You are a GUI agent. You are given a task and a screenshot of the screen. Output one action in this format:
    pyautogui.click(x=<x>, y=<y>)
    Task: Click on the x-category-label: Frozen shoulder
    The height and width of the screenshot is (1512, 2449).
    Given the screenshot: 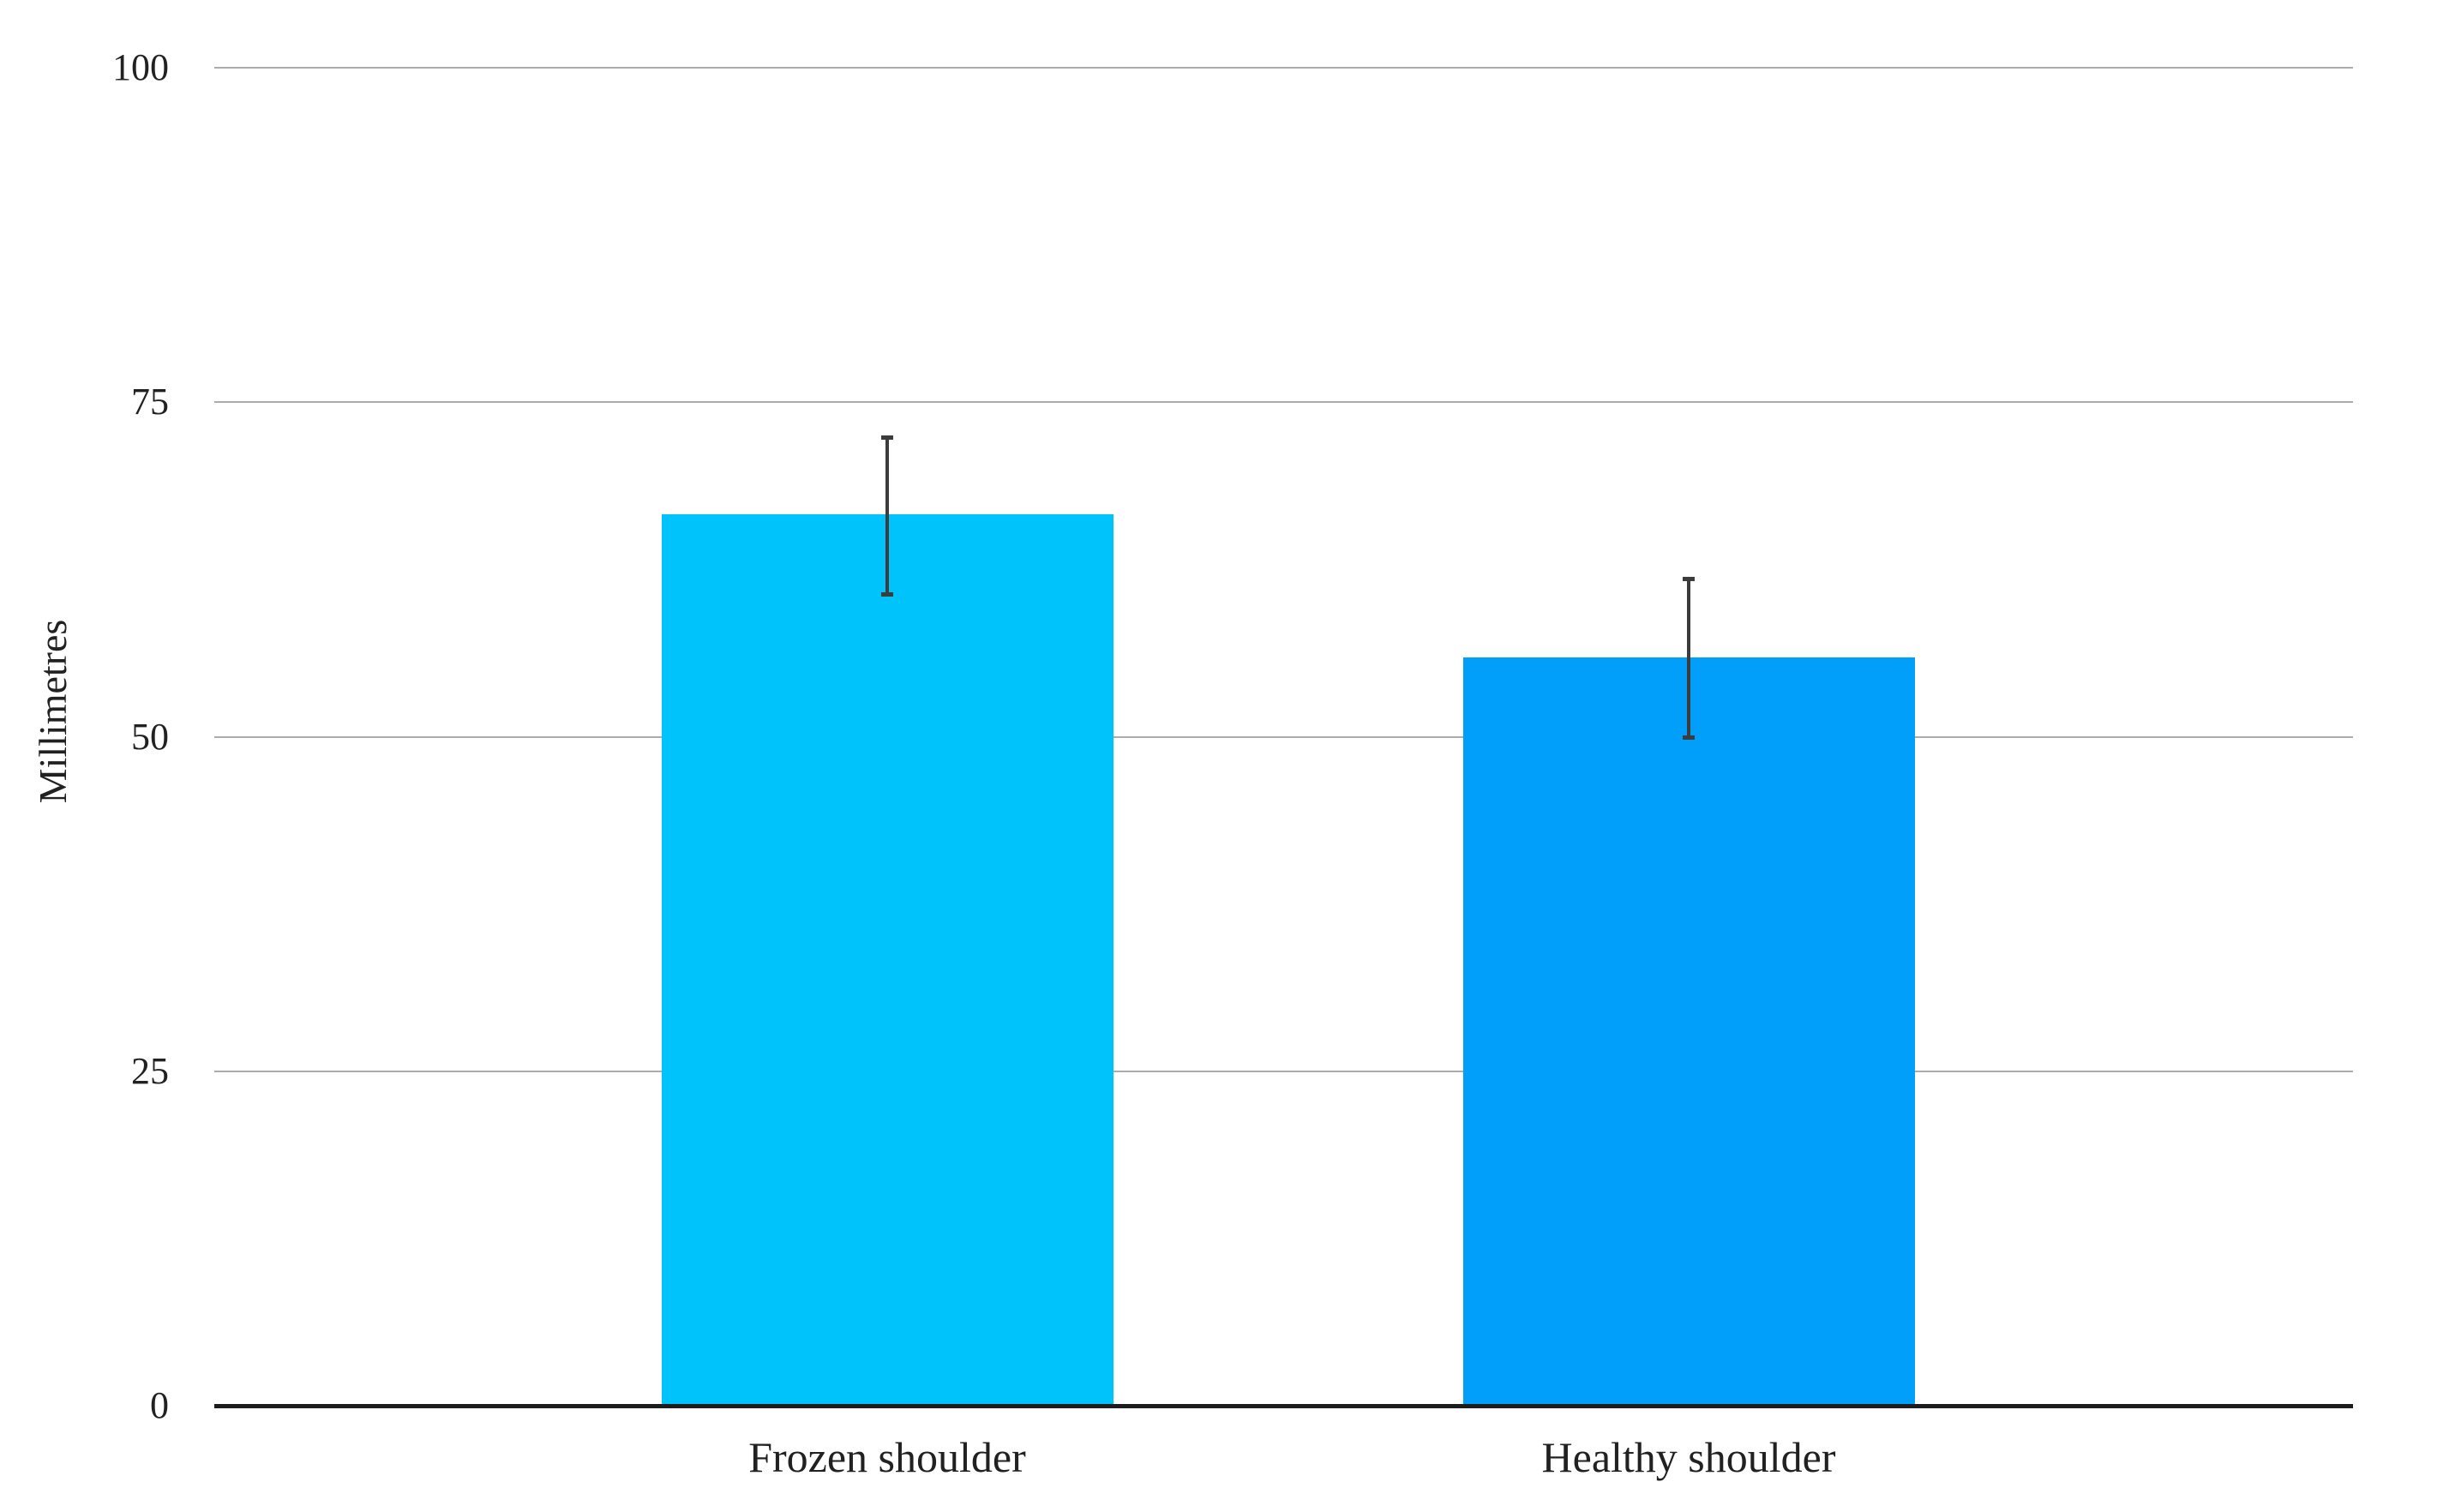 What is the action you would take?
    pyautogui.click(x=887, y=1457)
    